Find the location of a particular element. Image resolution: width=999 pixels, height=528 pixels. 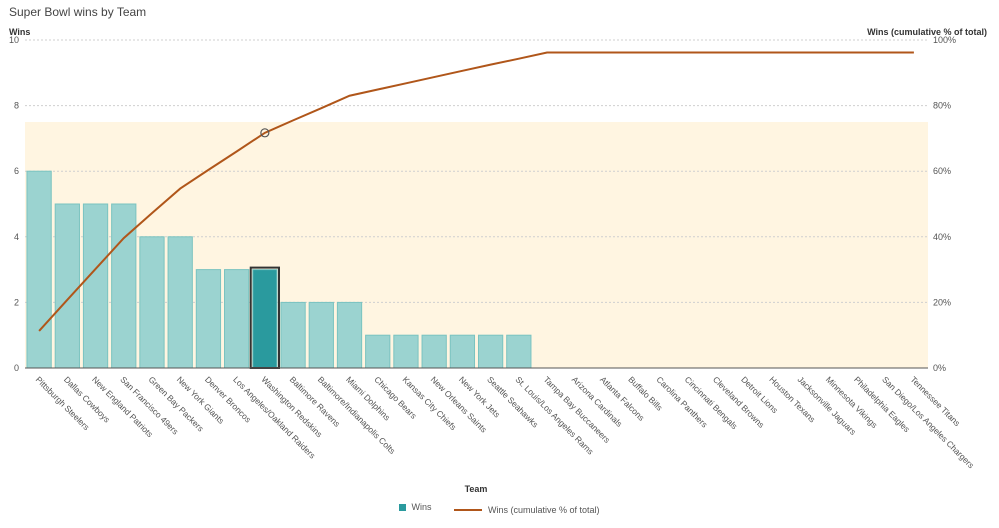

x-tick-label: Minnesota Vikings is located at coordinates (852, 402).